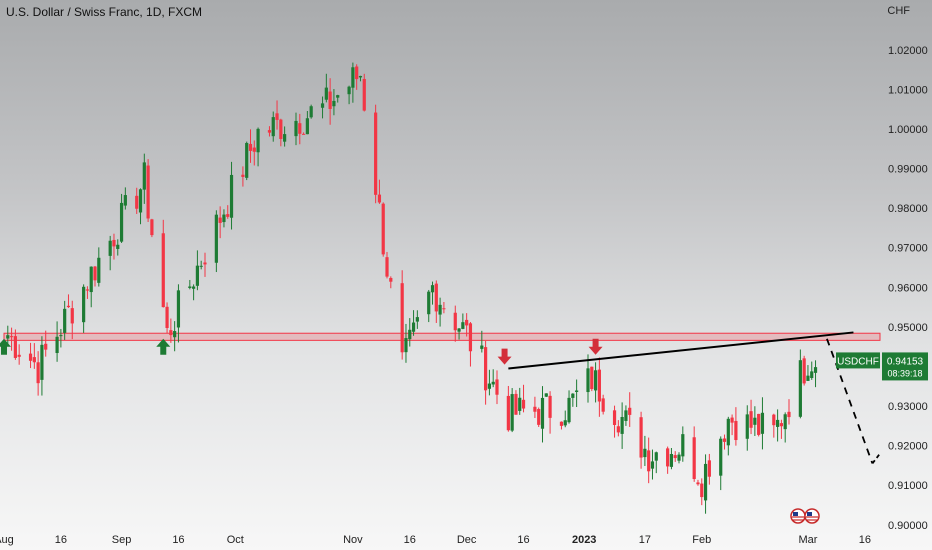 The height and width of the screenshot is (550, 932). What do you see at coordinates (898, 11) in the screenshot?
I see `currency-label: CHF` at bounding box center [898, 11].